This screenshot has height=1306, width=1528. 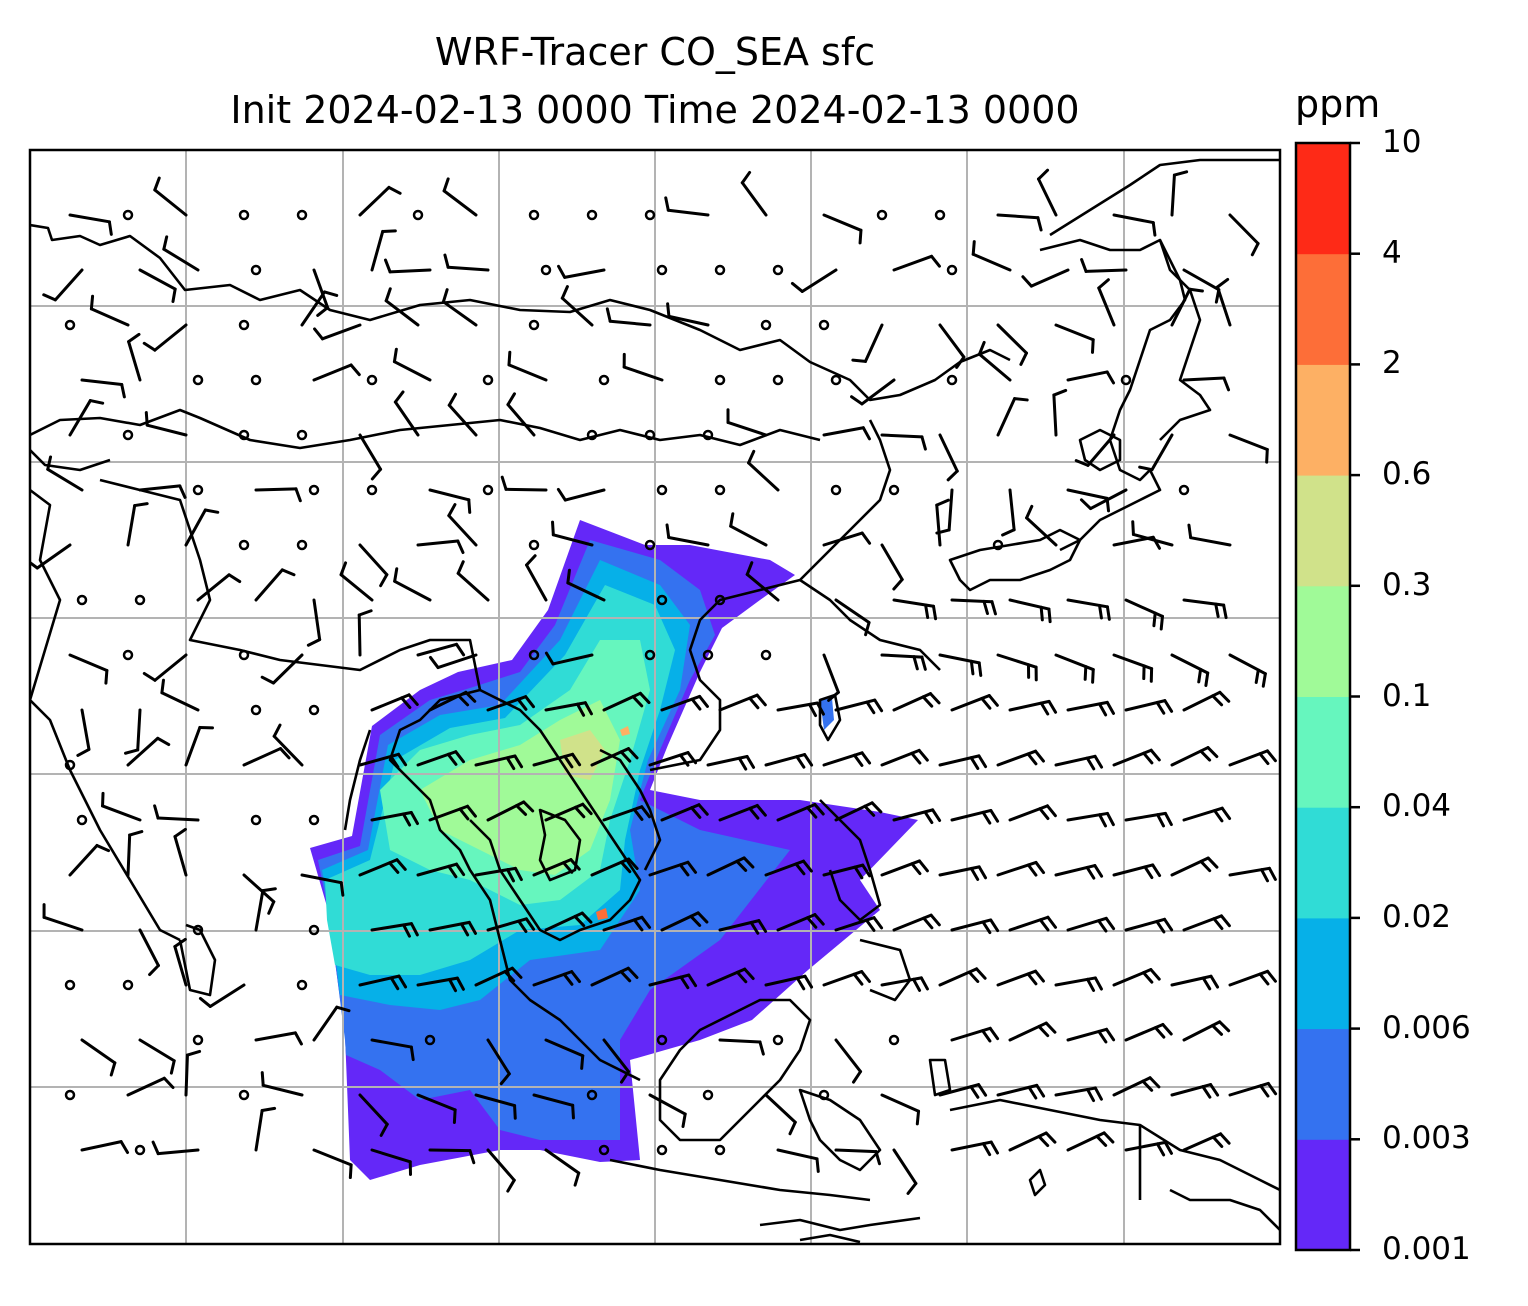 What do you see at coordinates (1392, 252) in the screenshot?
I see `colorbar-tick-label: 4` at bounding box center [1392, 252].